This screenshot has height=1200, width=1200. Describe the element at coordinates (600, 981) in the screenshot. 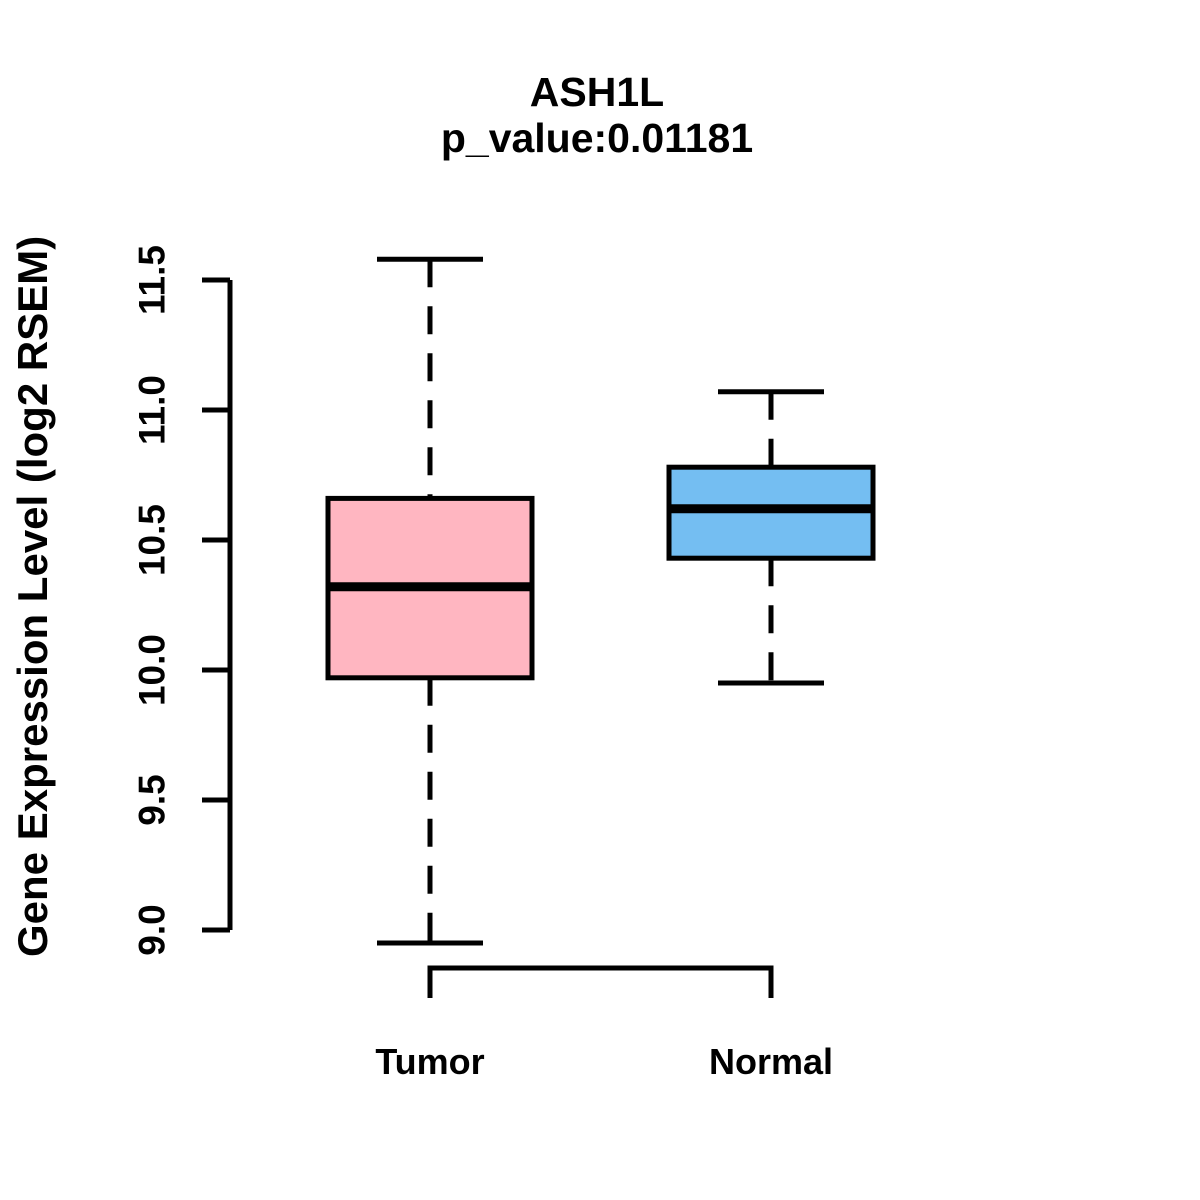

I see `x-axis-line` at that location.